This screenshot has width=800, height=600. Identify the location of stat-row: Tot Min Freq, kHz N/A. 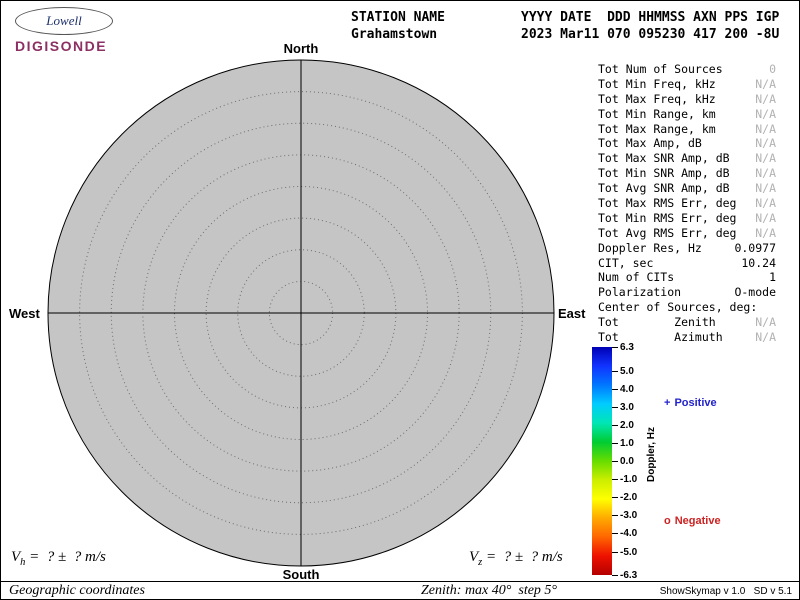
(687, 84).